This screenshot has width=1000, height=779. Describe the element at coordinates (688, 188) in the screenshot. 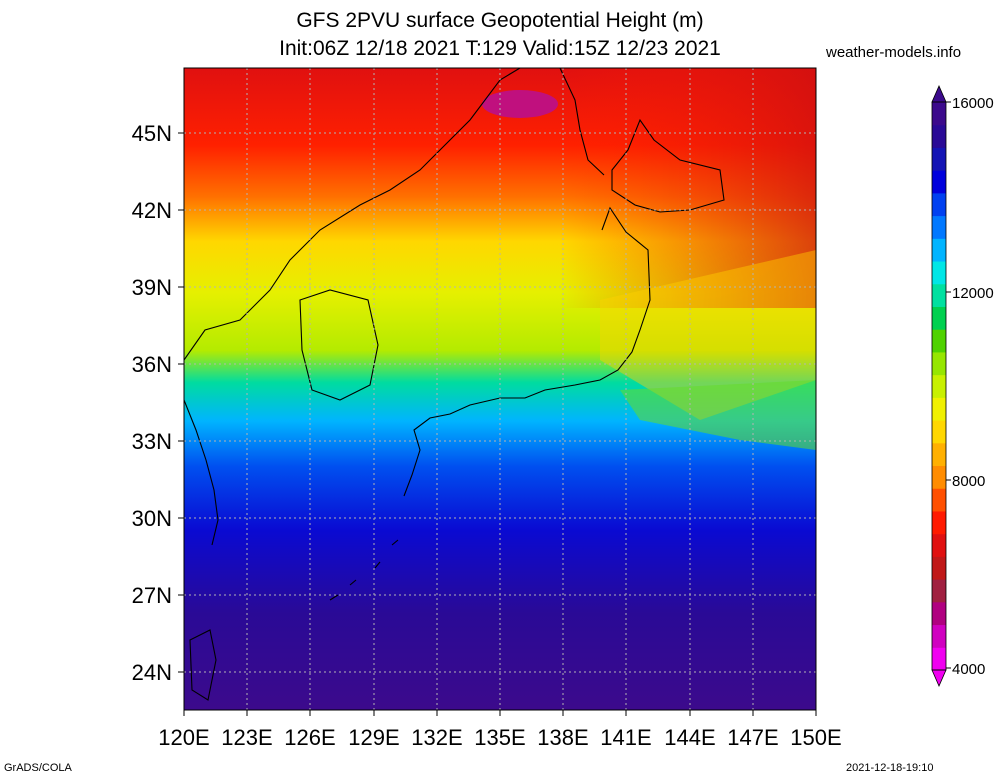

I see `eastern-warm-overlay` at that location.